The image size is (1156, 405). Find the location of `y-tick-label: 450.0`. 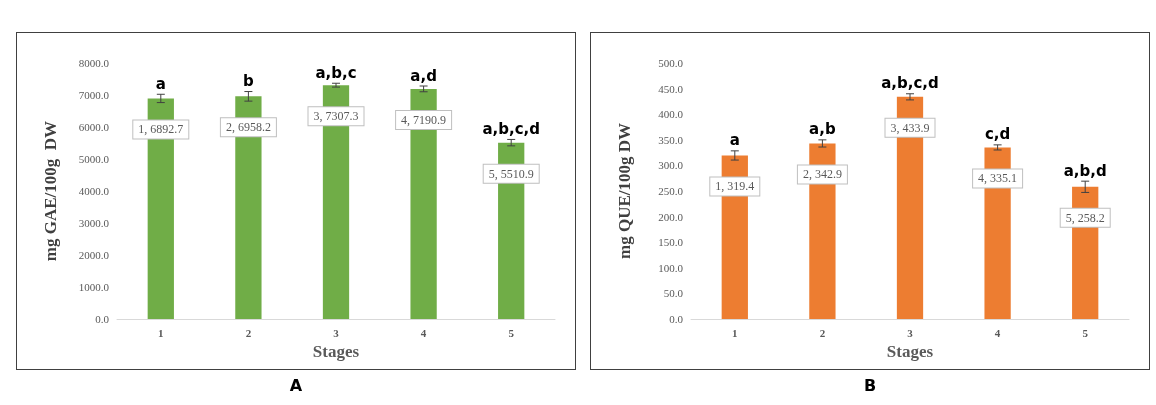

y-tick-label: 450.0 is located at coordinates (671, 88).